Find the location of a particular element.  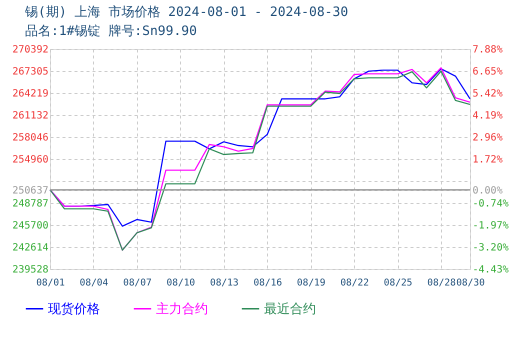

y2-tick-label: -3.20% is located at coordinates (490, 248).